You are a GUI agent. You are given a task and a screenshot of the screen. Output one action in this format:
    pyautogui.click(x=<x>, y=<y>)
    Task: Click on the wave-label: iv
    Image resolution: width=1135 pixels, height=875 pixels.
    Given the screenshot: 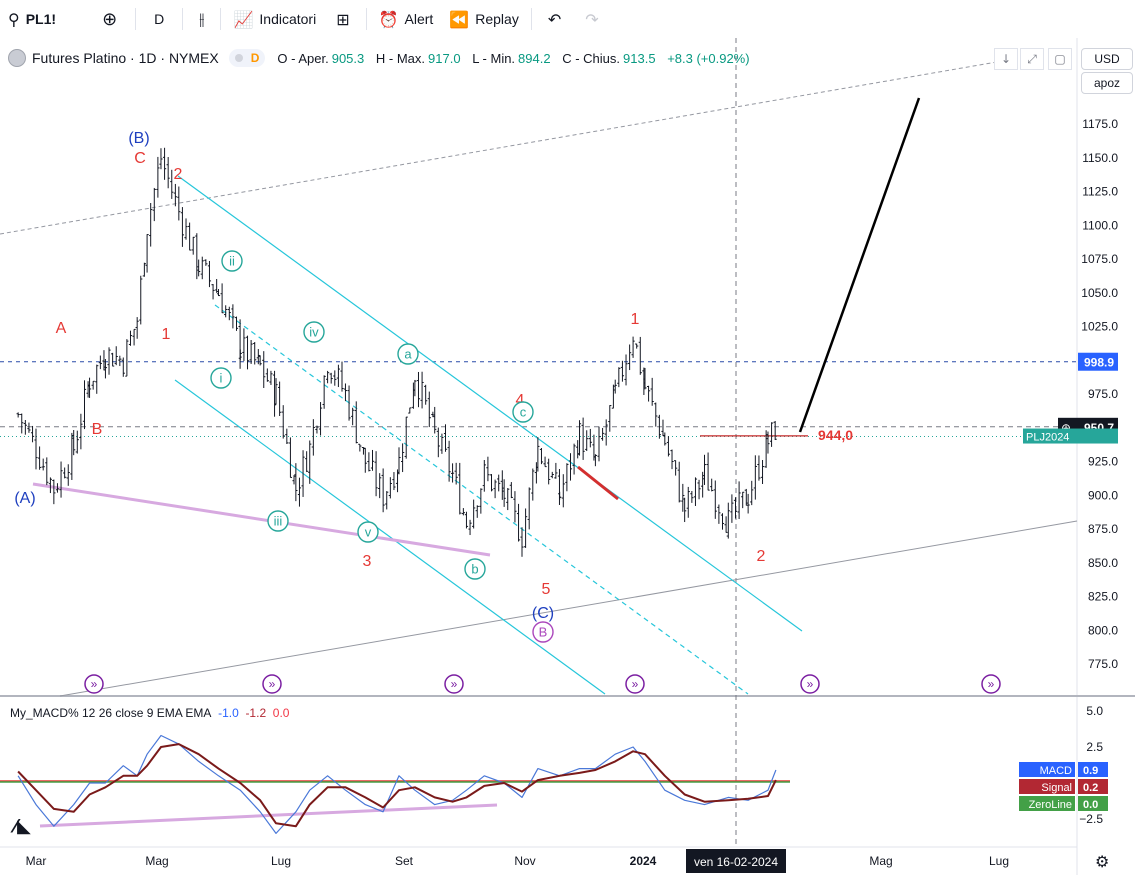 What is the action you would take?
    pyautogui.click(x=314, y=332)
    